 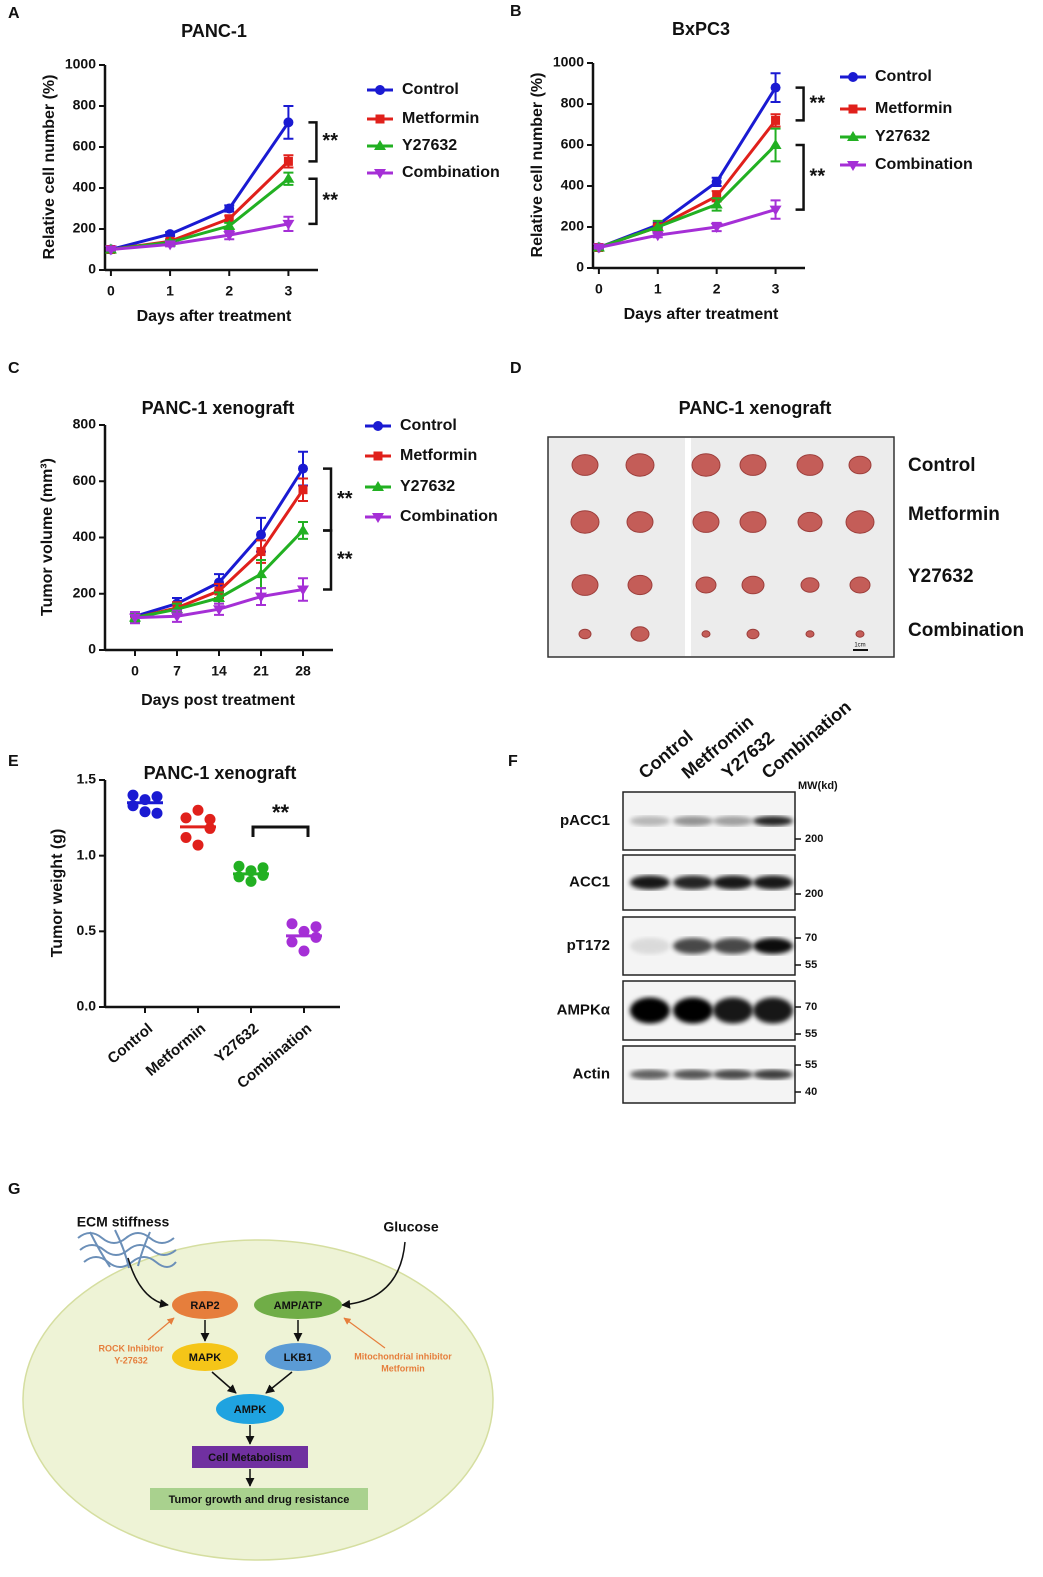 What do you see at coordinates (85, 536) in the screenshot?
I see `y-tick-label: 400` at bounding box center [85, 536].